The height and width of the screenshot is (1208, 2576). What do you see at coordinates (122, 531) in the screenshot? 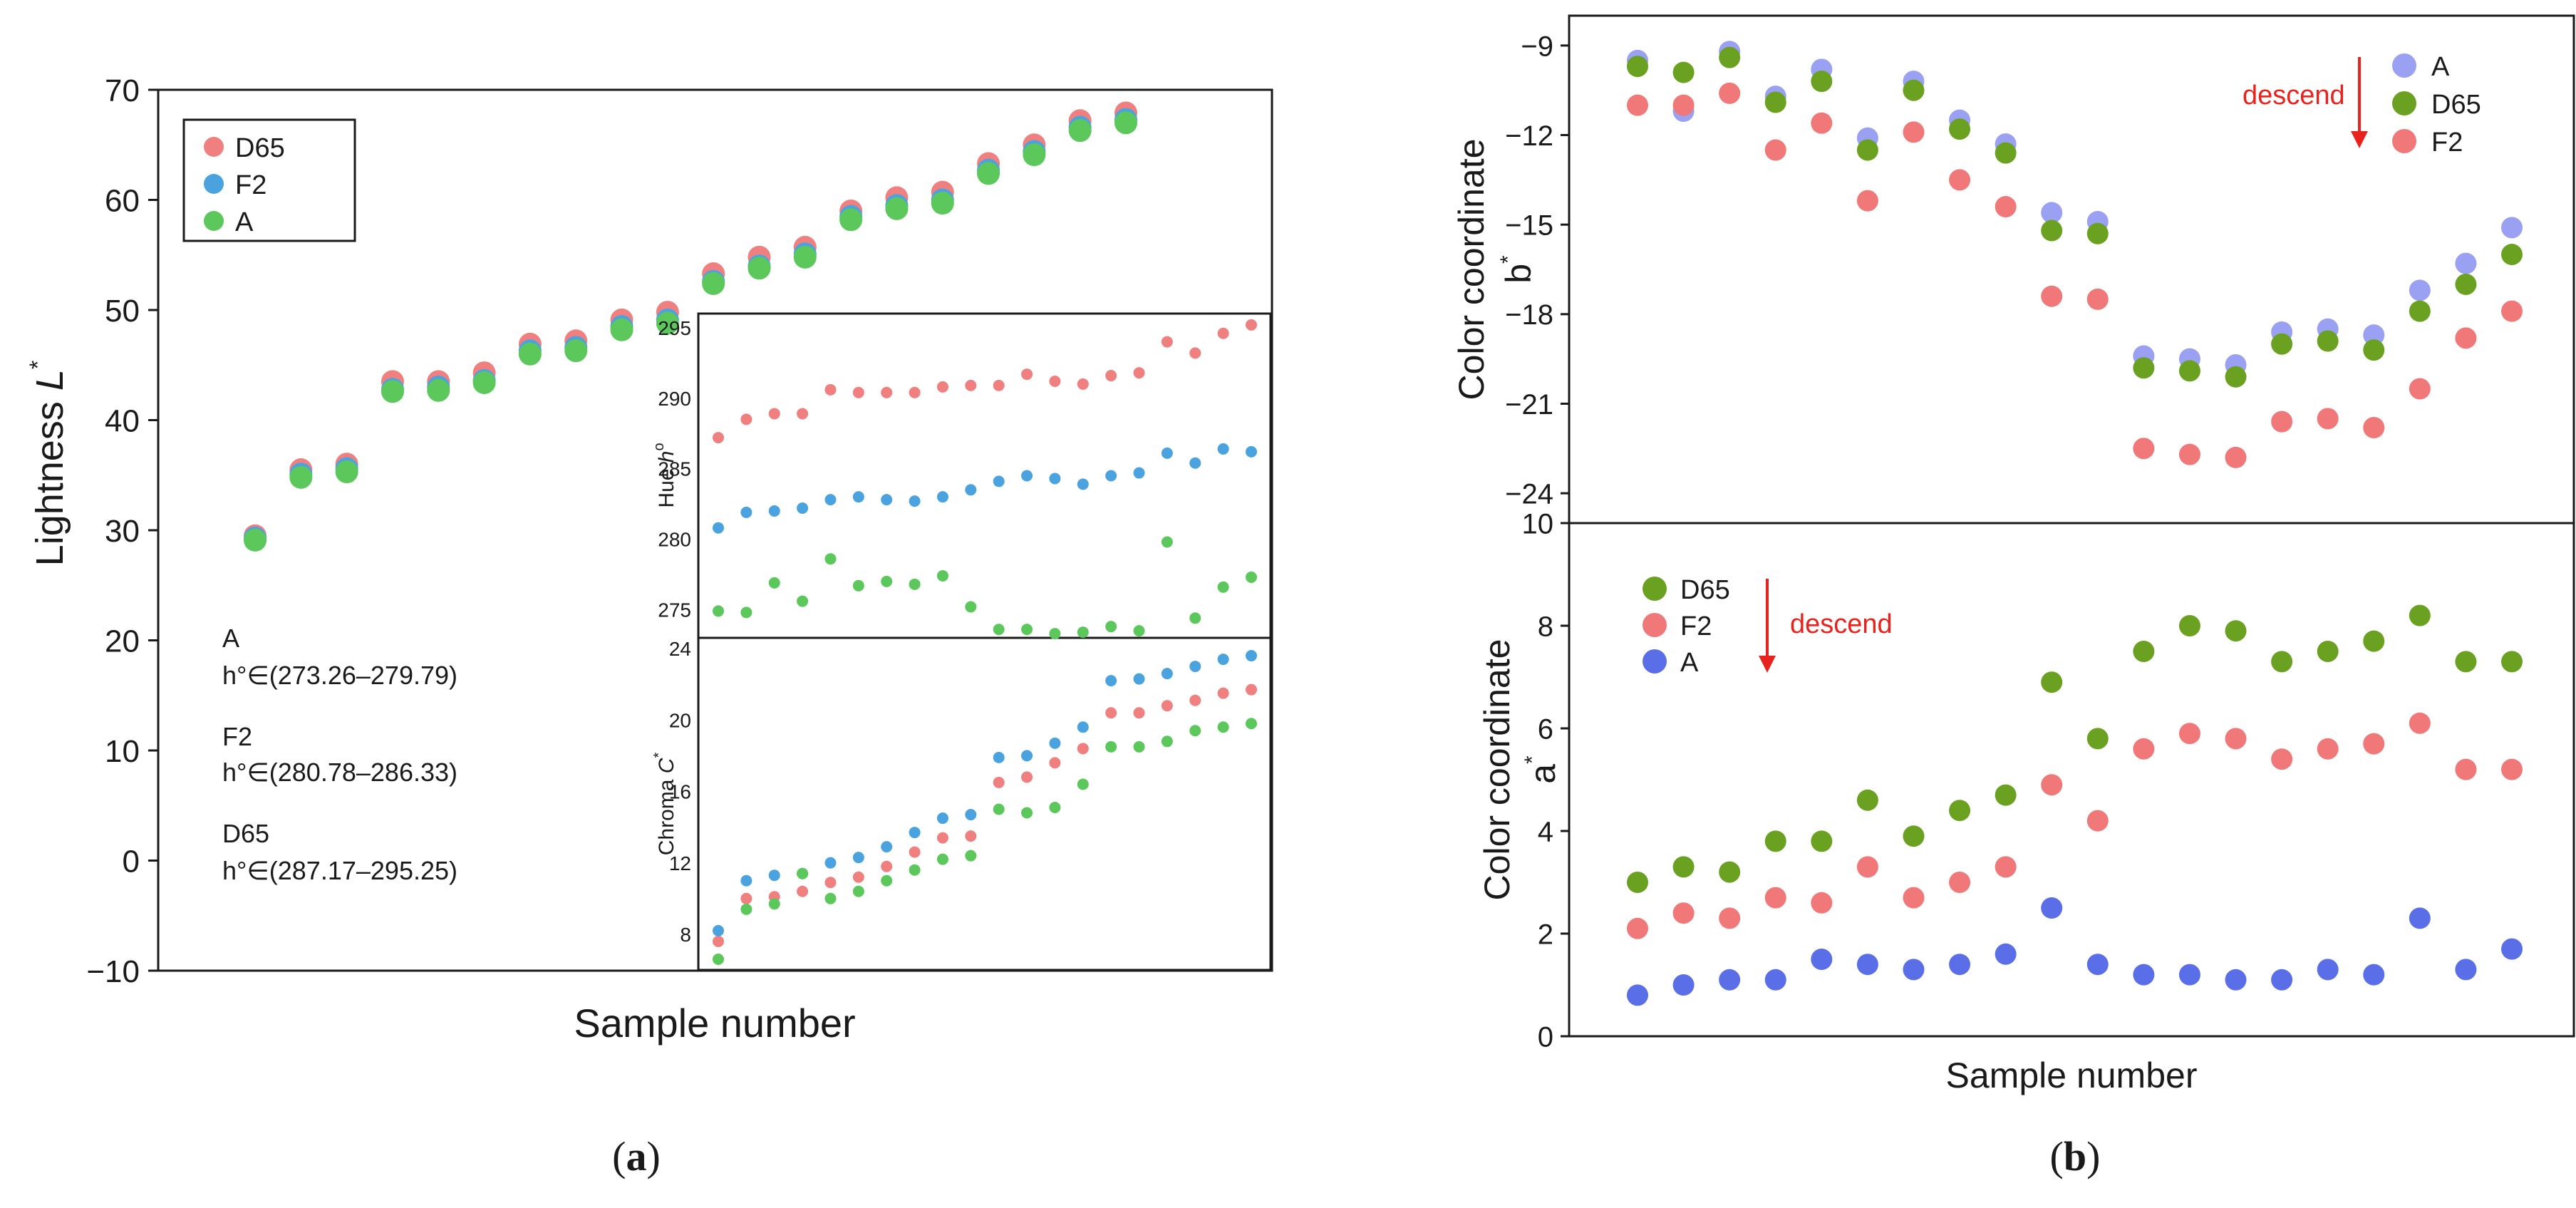
I see `lightness-y-axis: −10 0 10 20 30 40 50 60 70` at bounding box center [122, 531].